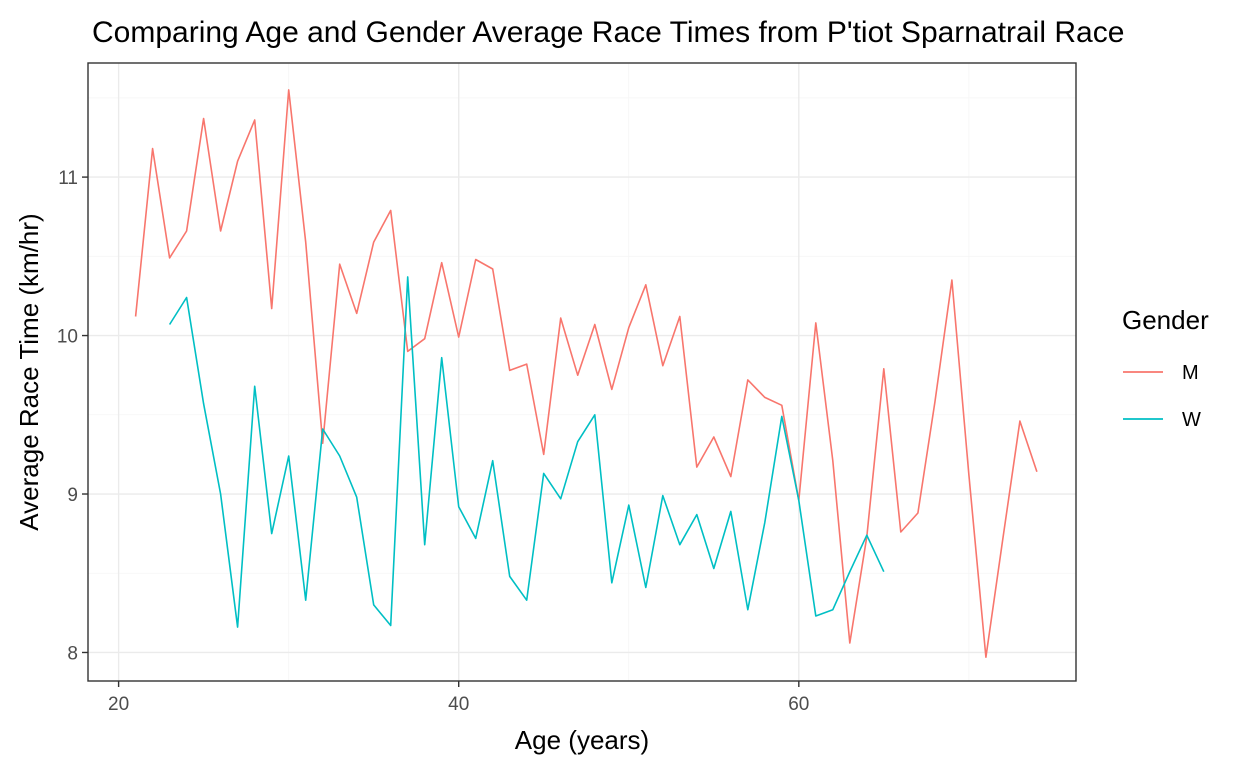 This screenshot has height=768, width=1248. Describe the element at coordinates (72, 653) in the screenshot. I see `y-tick-label: 8` at that location.